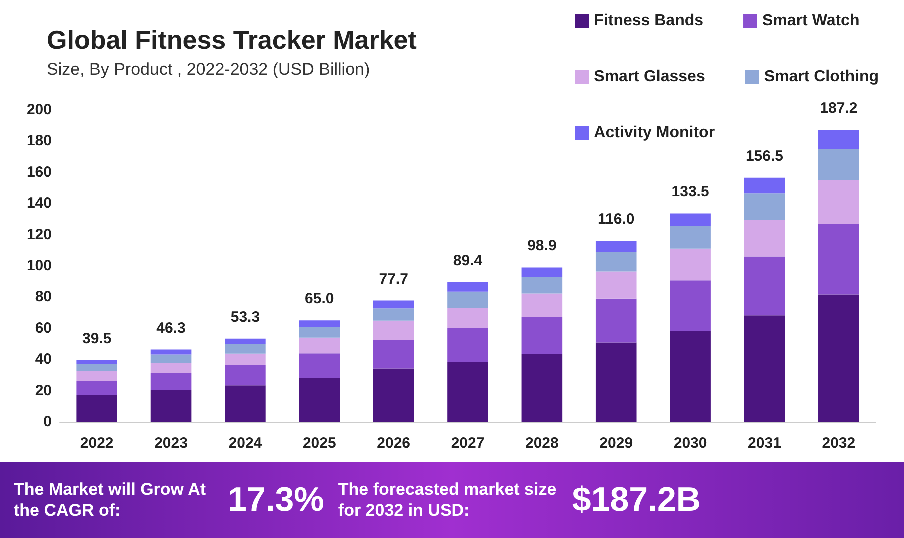  I want to click on x-tick-label: 2023, so click(171, 443).